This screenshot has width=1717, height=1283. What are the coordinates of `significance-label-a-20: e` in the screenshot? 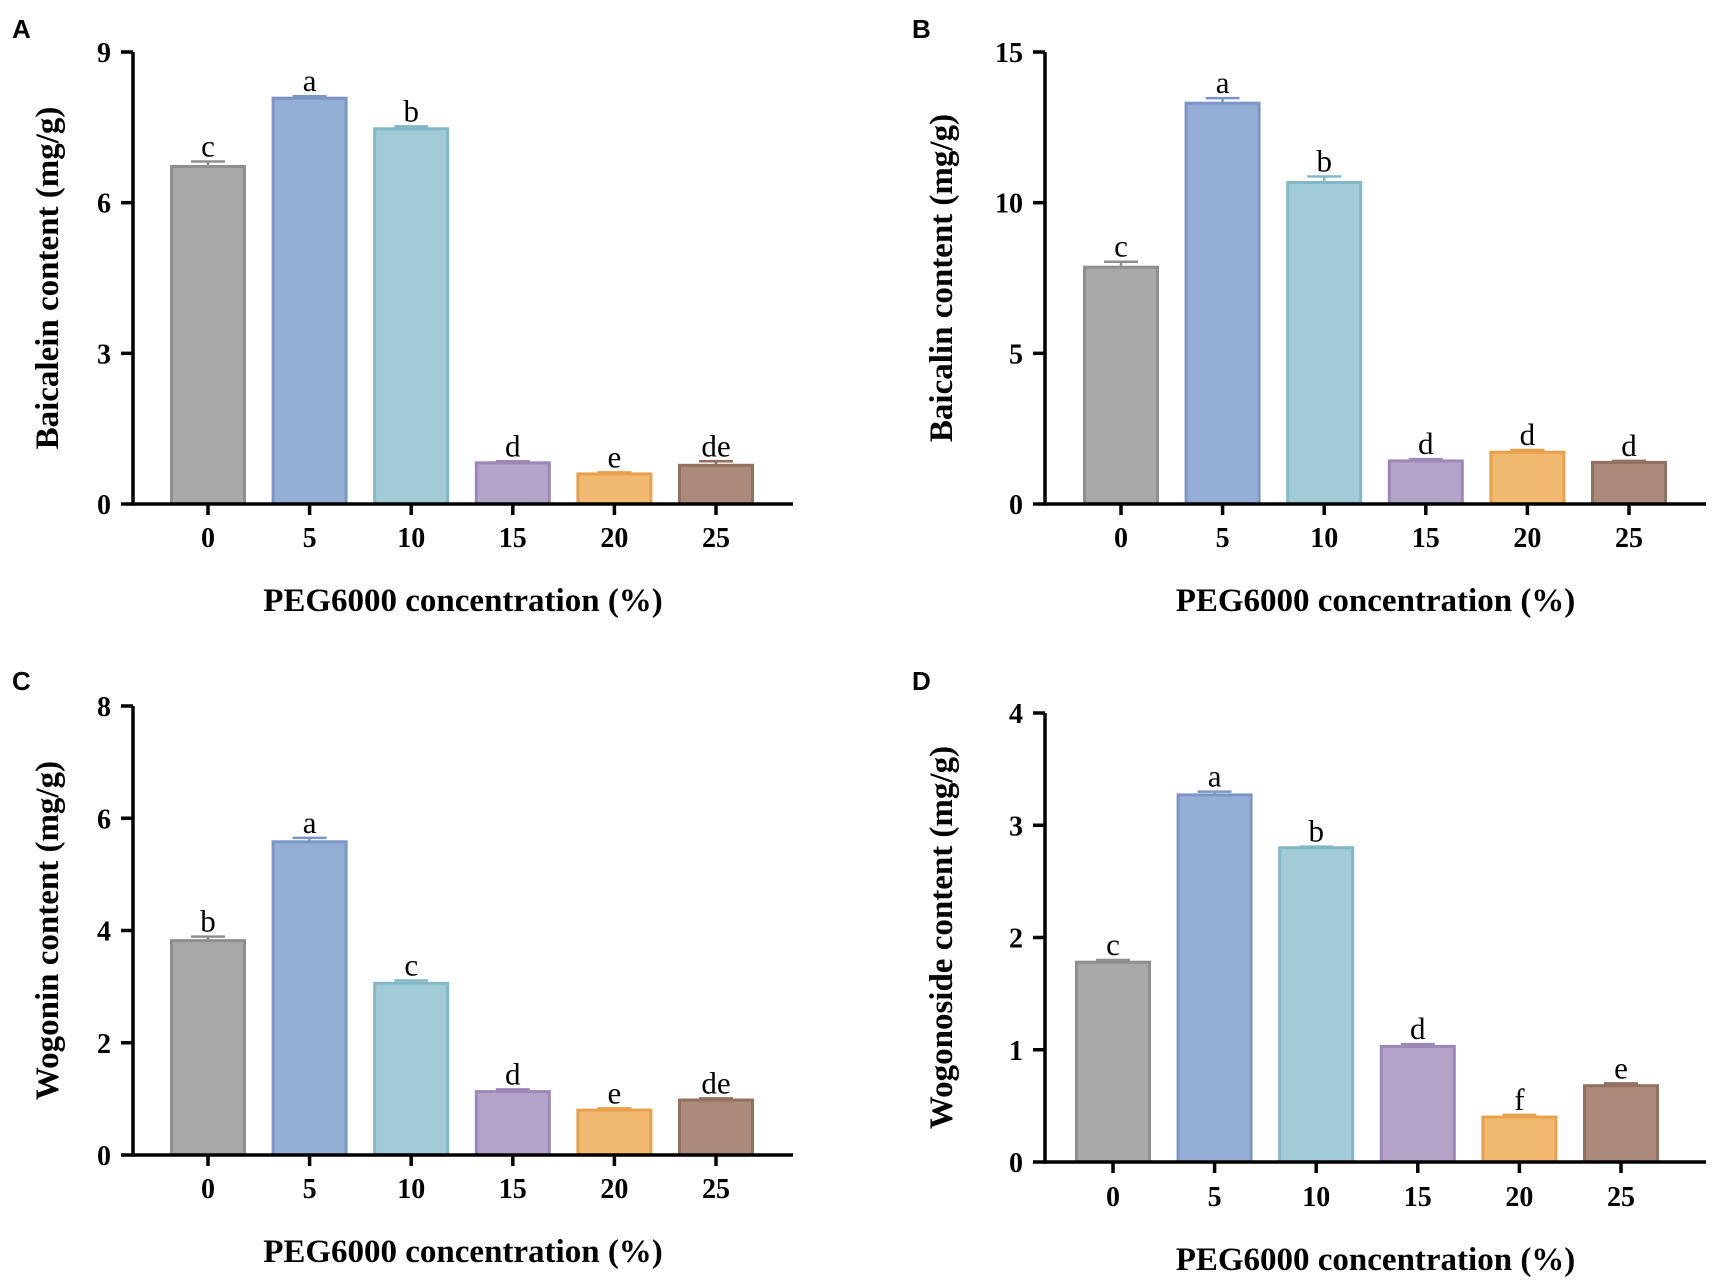 It's located at (615, 456).